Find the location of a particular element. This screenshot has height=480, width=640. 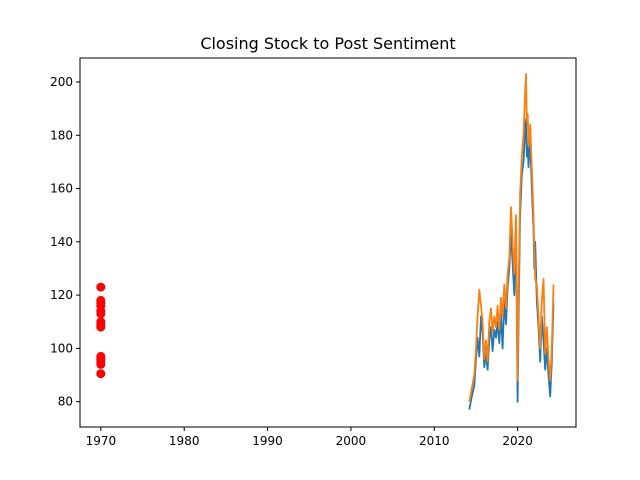

x-tick-label: 2020 is located at coordinates (517, 441).